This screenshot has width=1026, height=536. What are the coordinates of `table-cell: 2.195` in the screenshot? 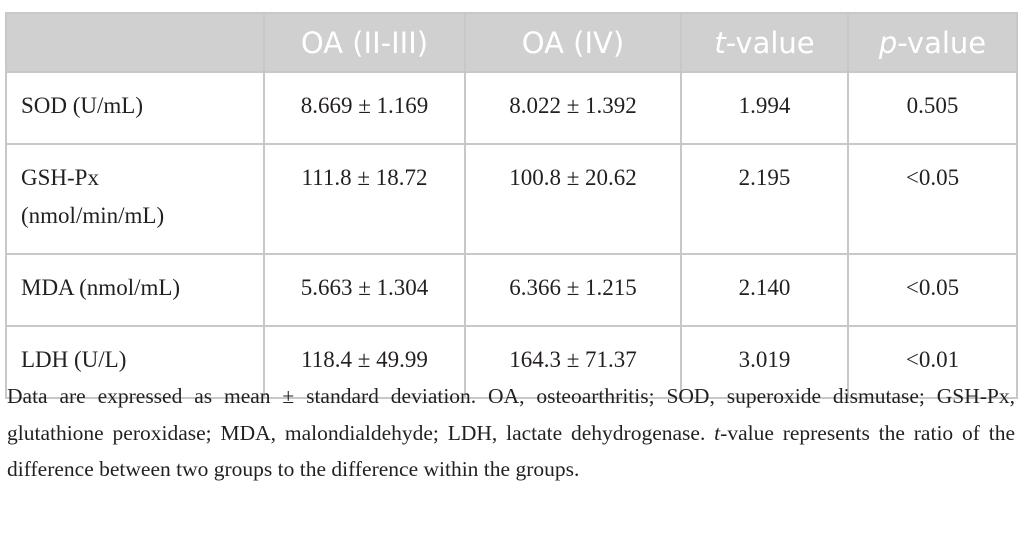 It's located at (764, 199).